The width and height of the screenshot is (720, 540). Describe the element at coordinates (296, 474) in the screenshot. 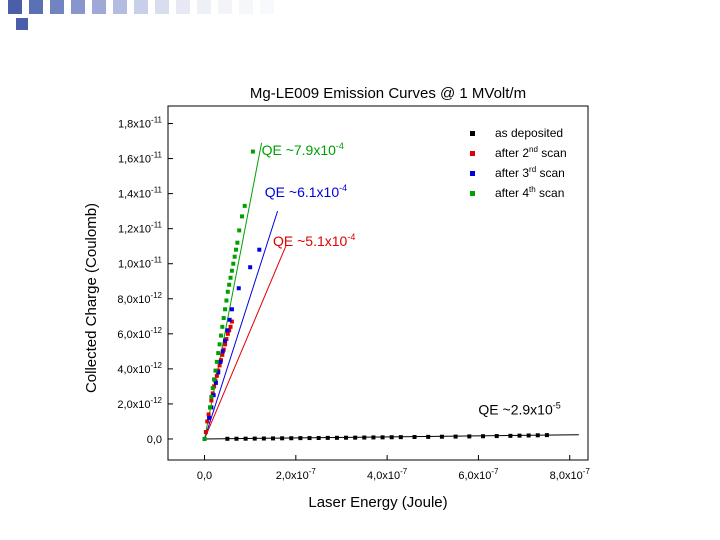

I see `x-tick-label: 2,0x10⁻⁷` at that location.